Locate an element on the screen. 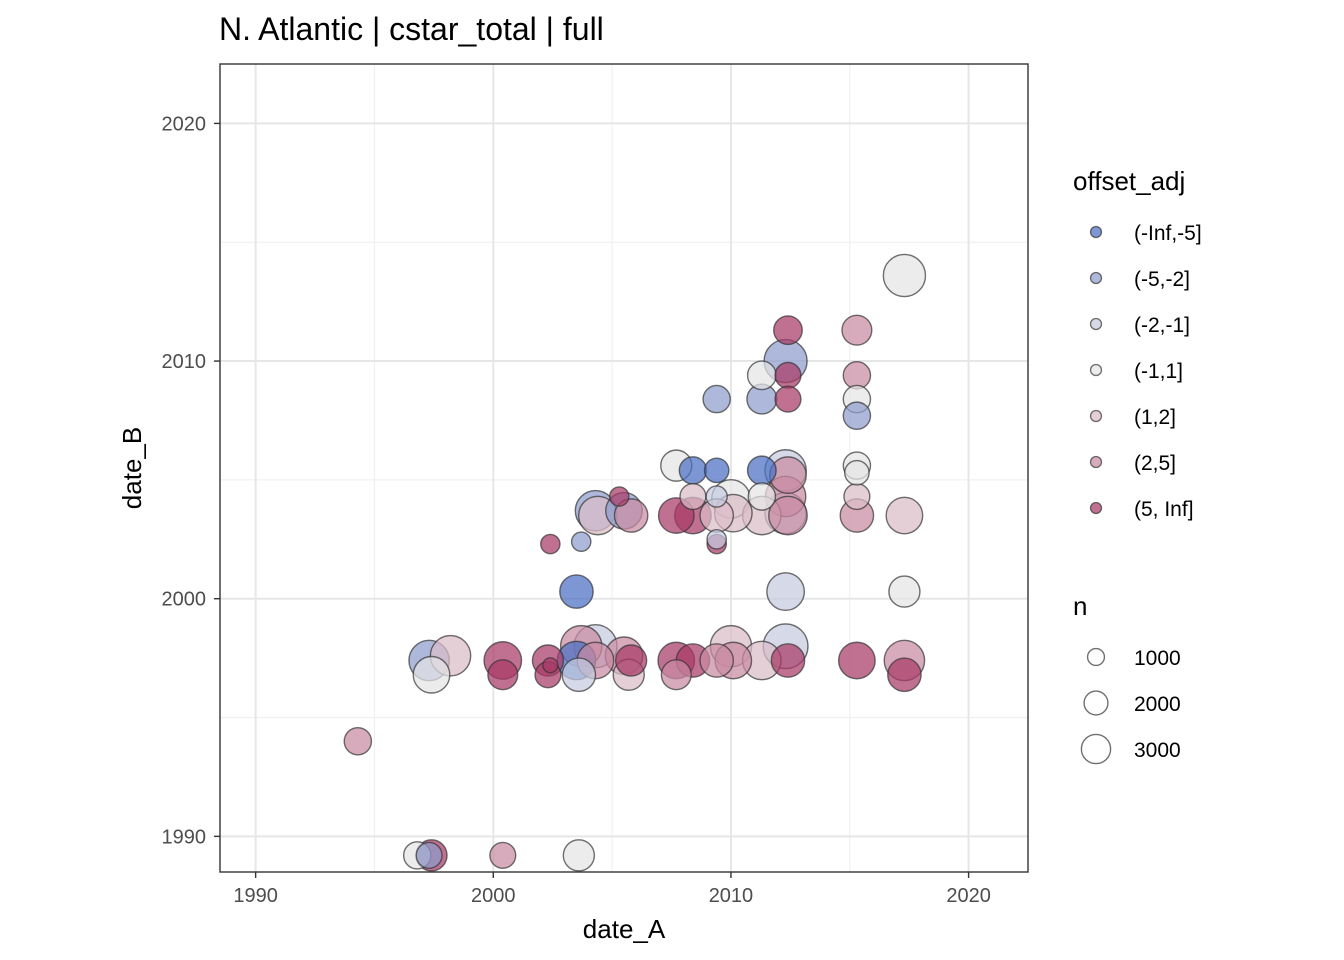 Image resolution: width=1344 pixels, height=960 pixels. x-axis: 1990 2000 2010 2020 is located at coordinates (612, 889).